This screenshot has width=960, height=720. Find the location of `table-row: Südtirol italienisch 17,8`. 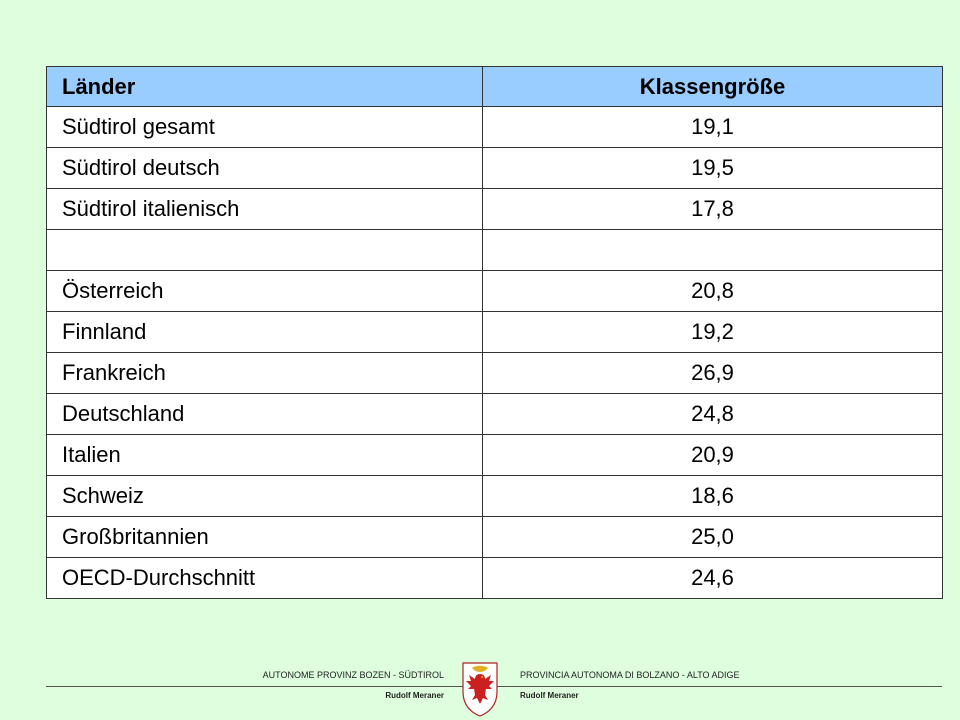

table-row: Südtirol italienisch 17,8 is located at coordinates (494, 209).